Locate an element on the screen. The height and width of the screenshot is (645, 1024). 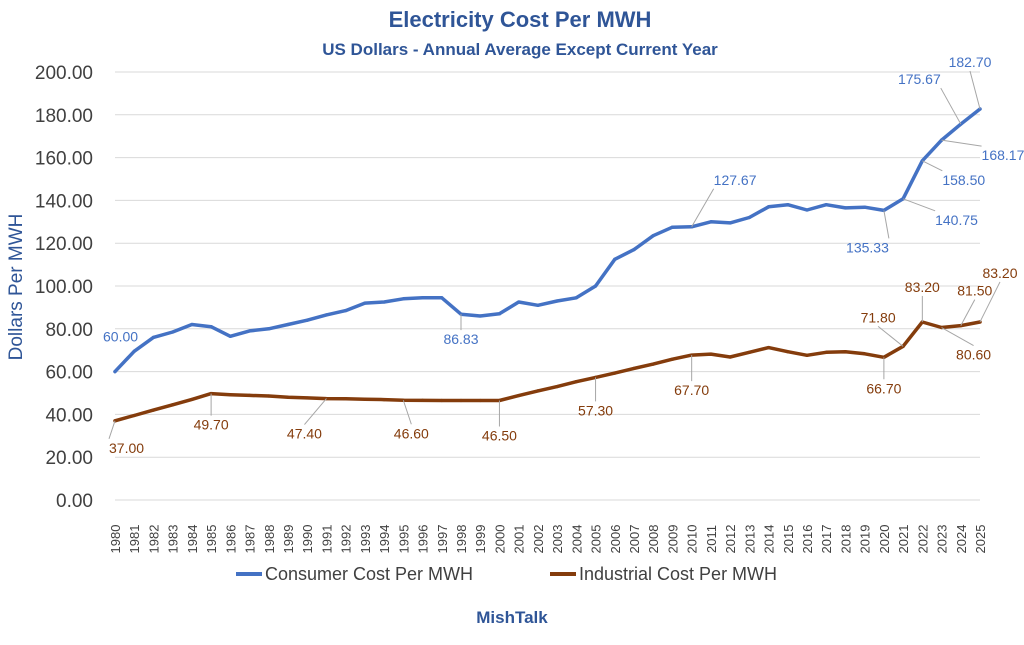
x-tick-label: 2006 is located at coordinates (615, 539).